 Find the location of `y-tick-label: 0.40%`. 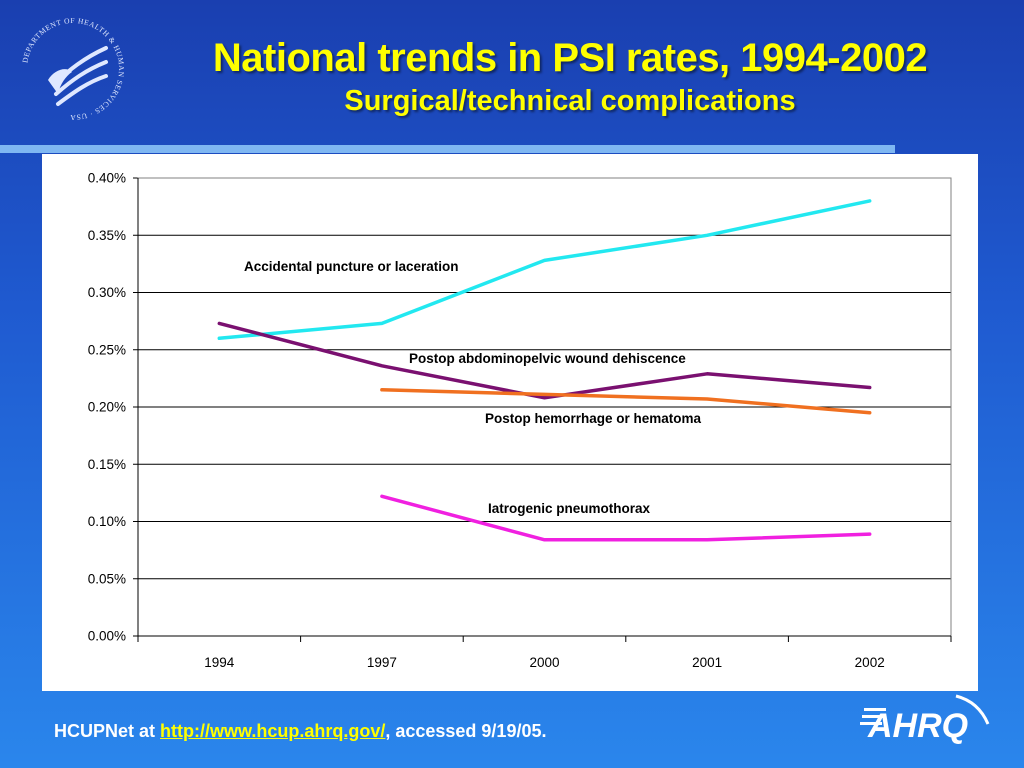

y-tick-label: 0.40% is located at coordinates (107, 178).